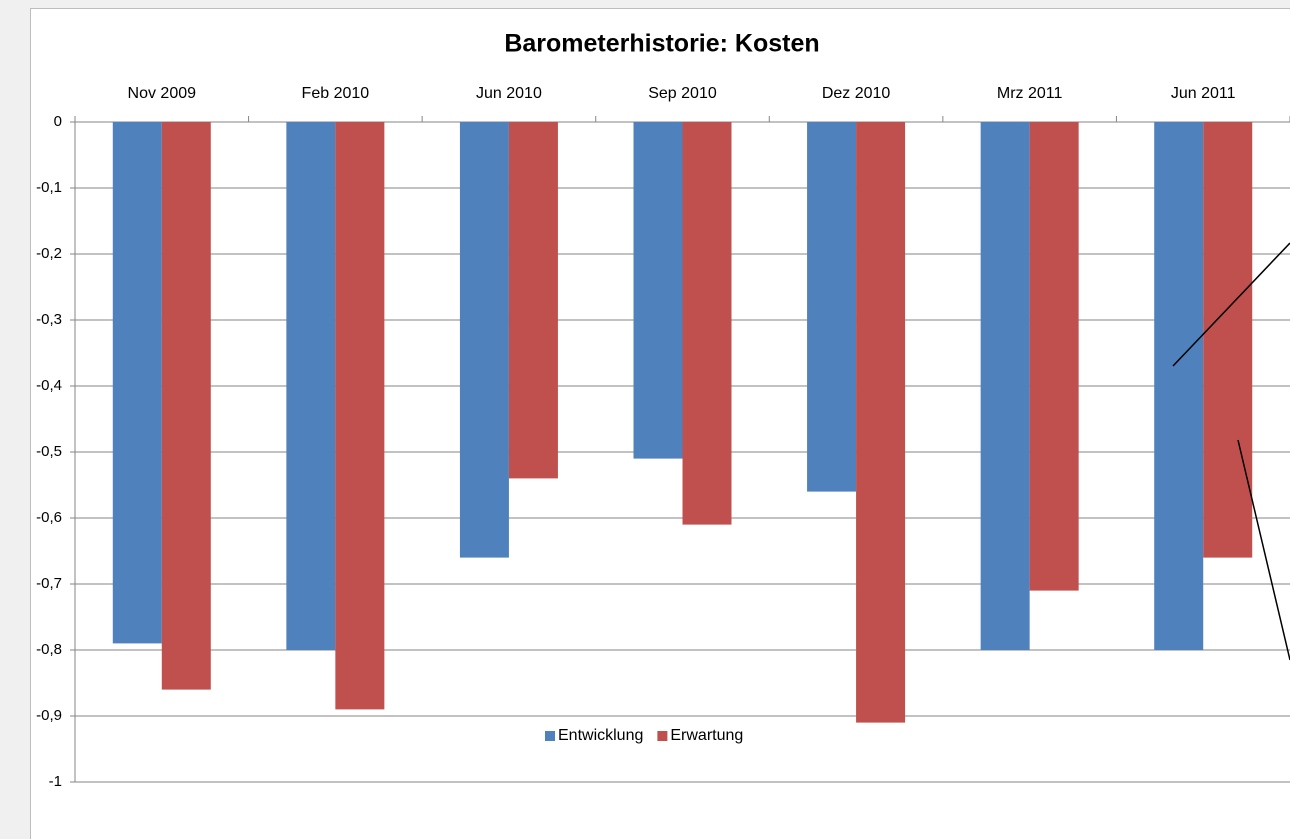 This screenshot has width=1290, height=839. What do you see at coordinates (1203, 93) in the screenshot?
I see `x-tick-label: Jun 2011` at bounding box center [1203, 93].